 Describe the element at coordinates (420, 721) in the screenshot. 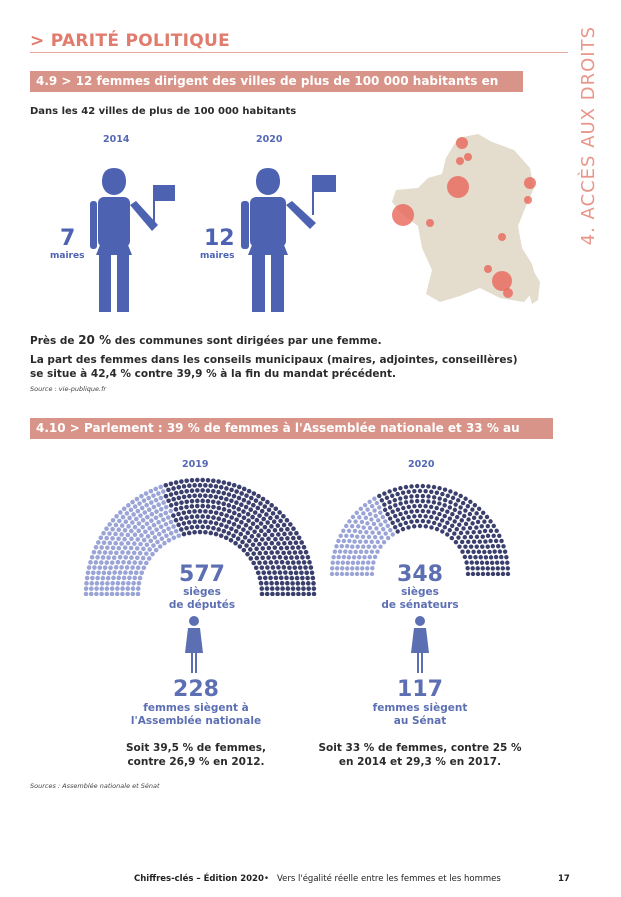

I see `senate-women-label-2: au Sénat` at that location.